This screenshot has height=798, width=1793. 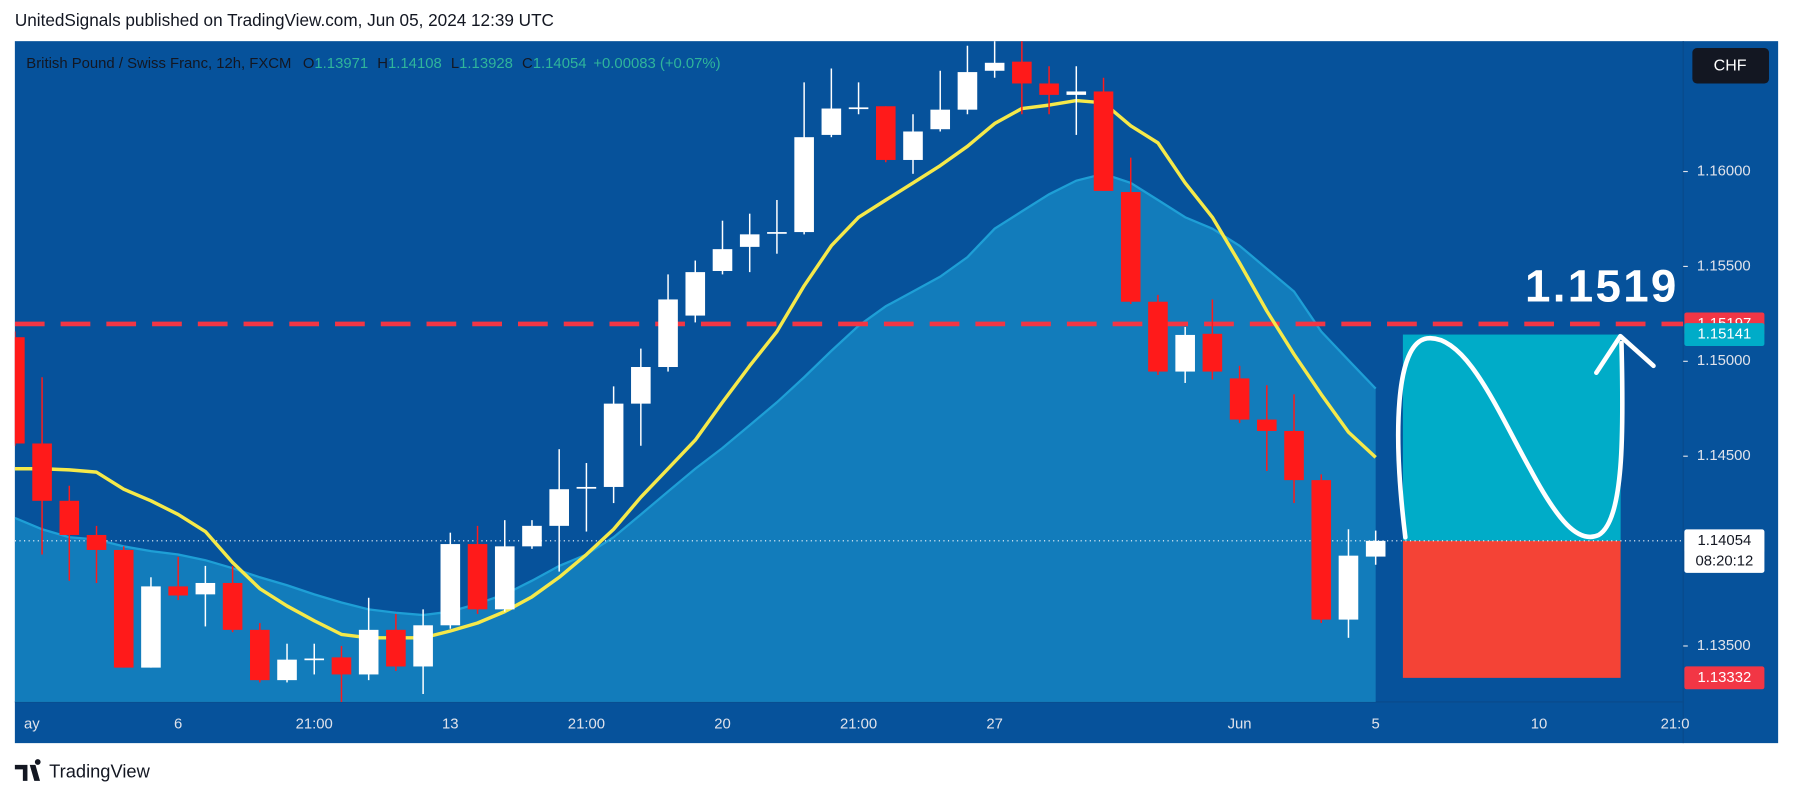 What do you see at coordinates (158, 64) in the screenshot?
I see `legend-title: British Pound / Swiss Franc, 12h, FXCM` at bounding box center [158, 64].